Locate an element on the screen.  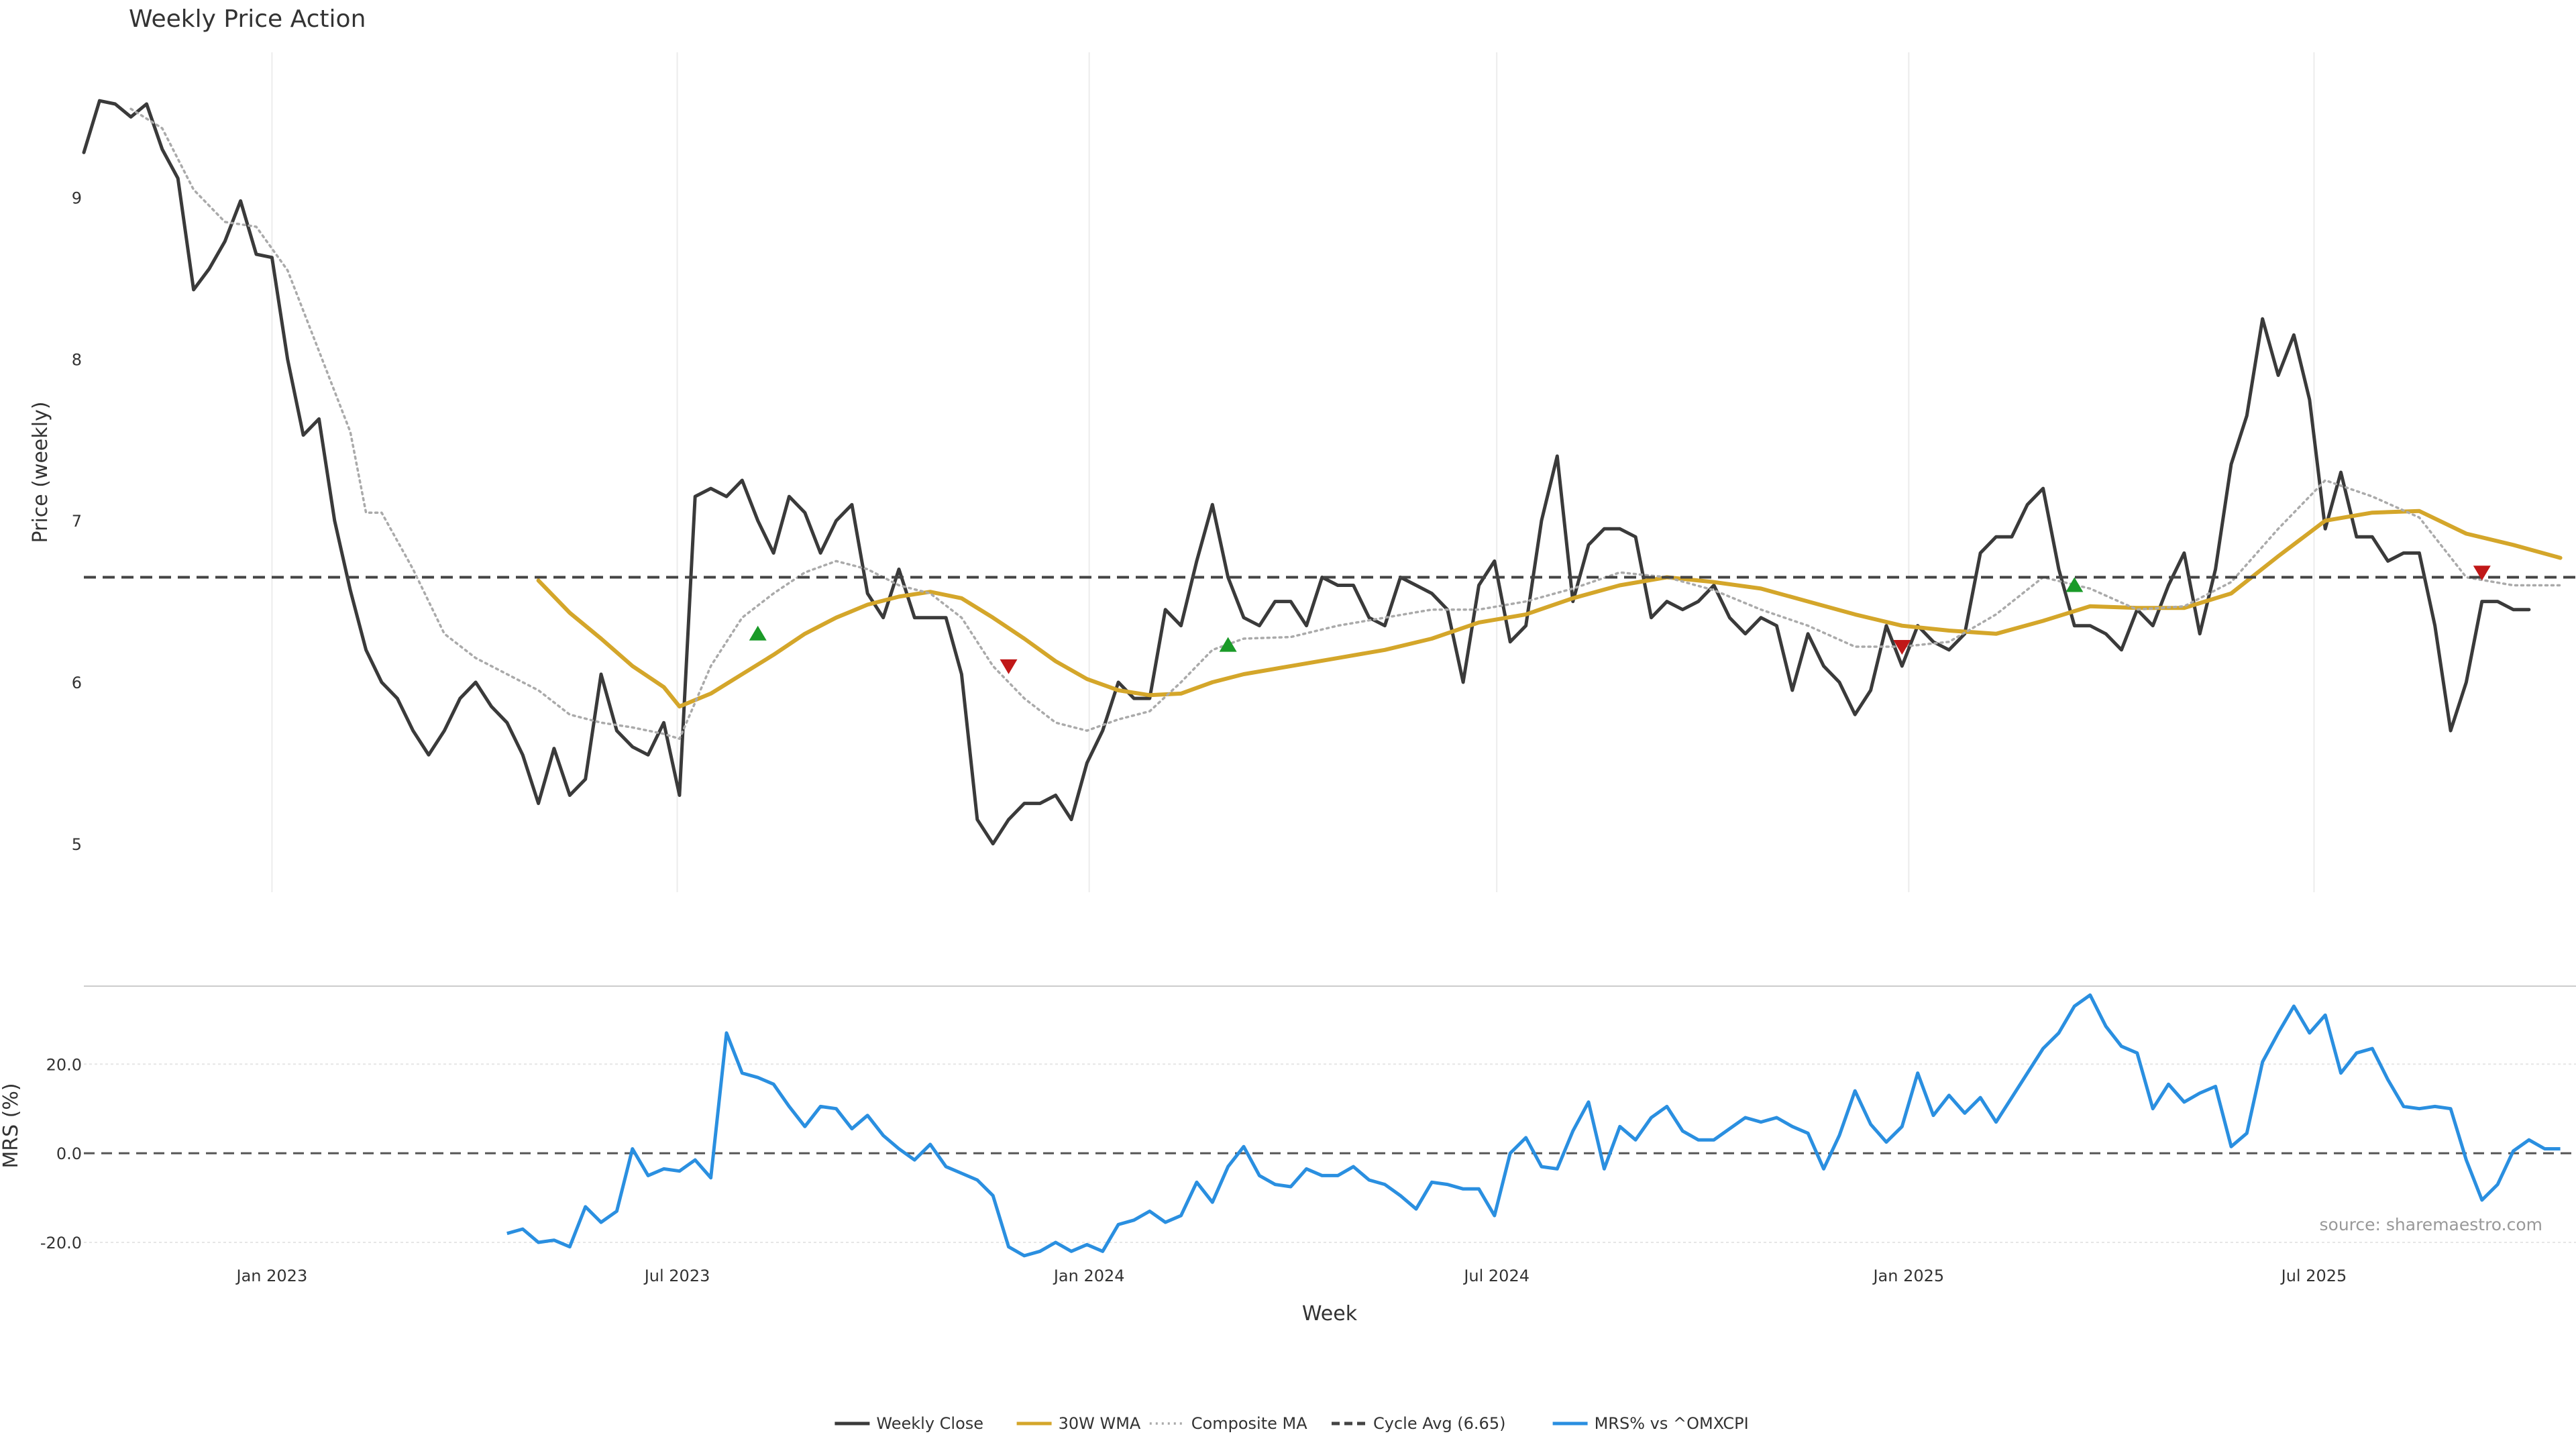
mrs-y-ticks: -20.0 0.0 20.0 is located at coordinates (61, 1153).